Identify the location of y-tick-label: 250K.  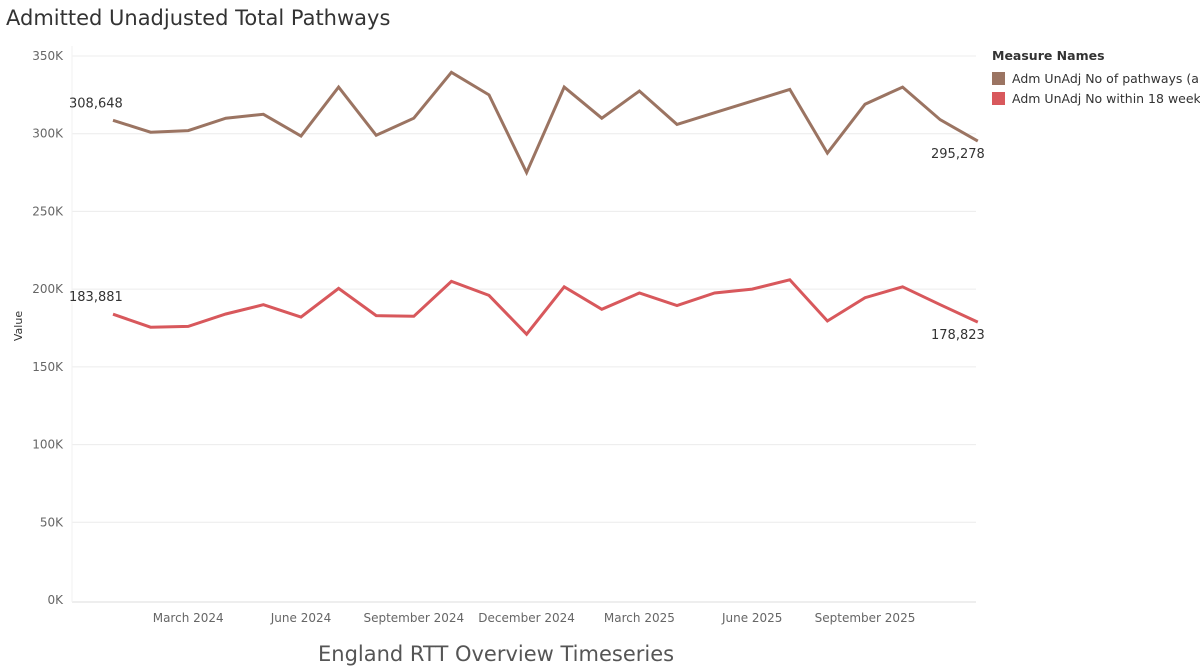
(48, 211).